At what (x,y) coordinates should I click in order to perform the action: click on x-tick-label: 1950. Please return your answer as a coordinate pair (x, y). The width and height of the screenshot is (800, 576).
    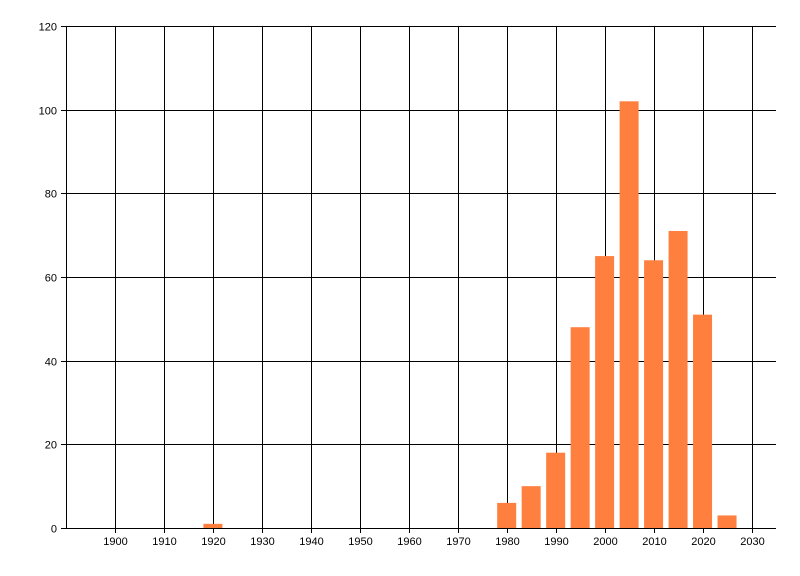
    Looking at the image, I should click on (360, 542).